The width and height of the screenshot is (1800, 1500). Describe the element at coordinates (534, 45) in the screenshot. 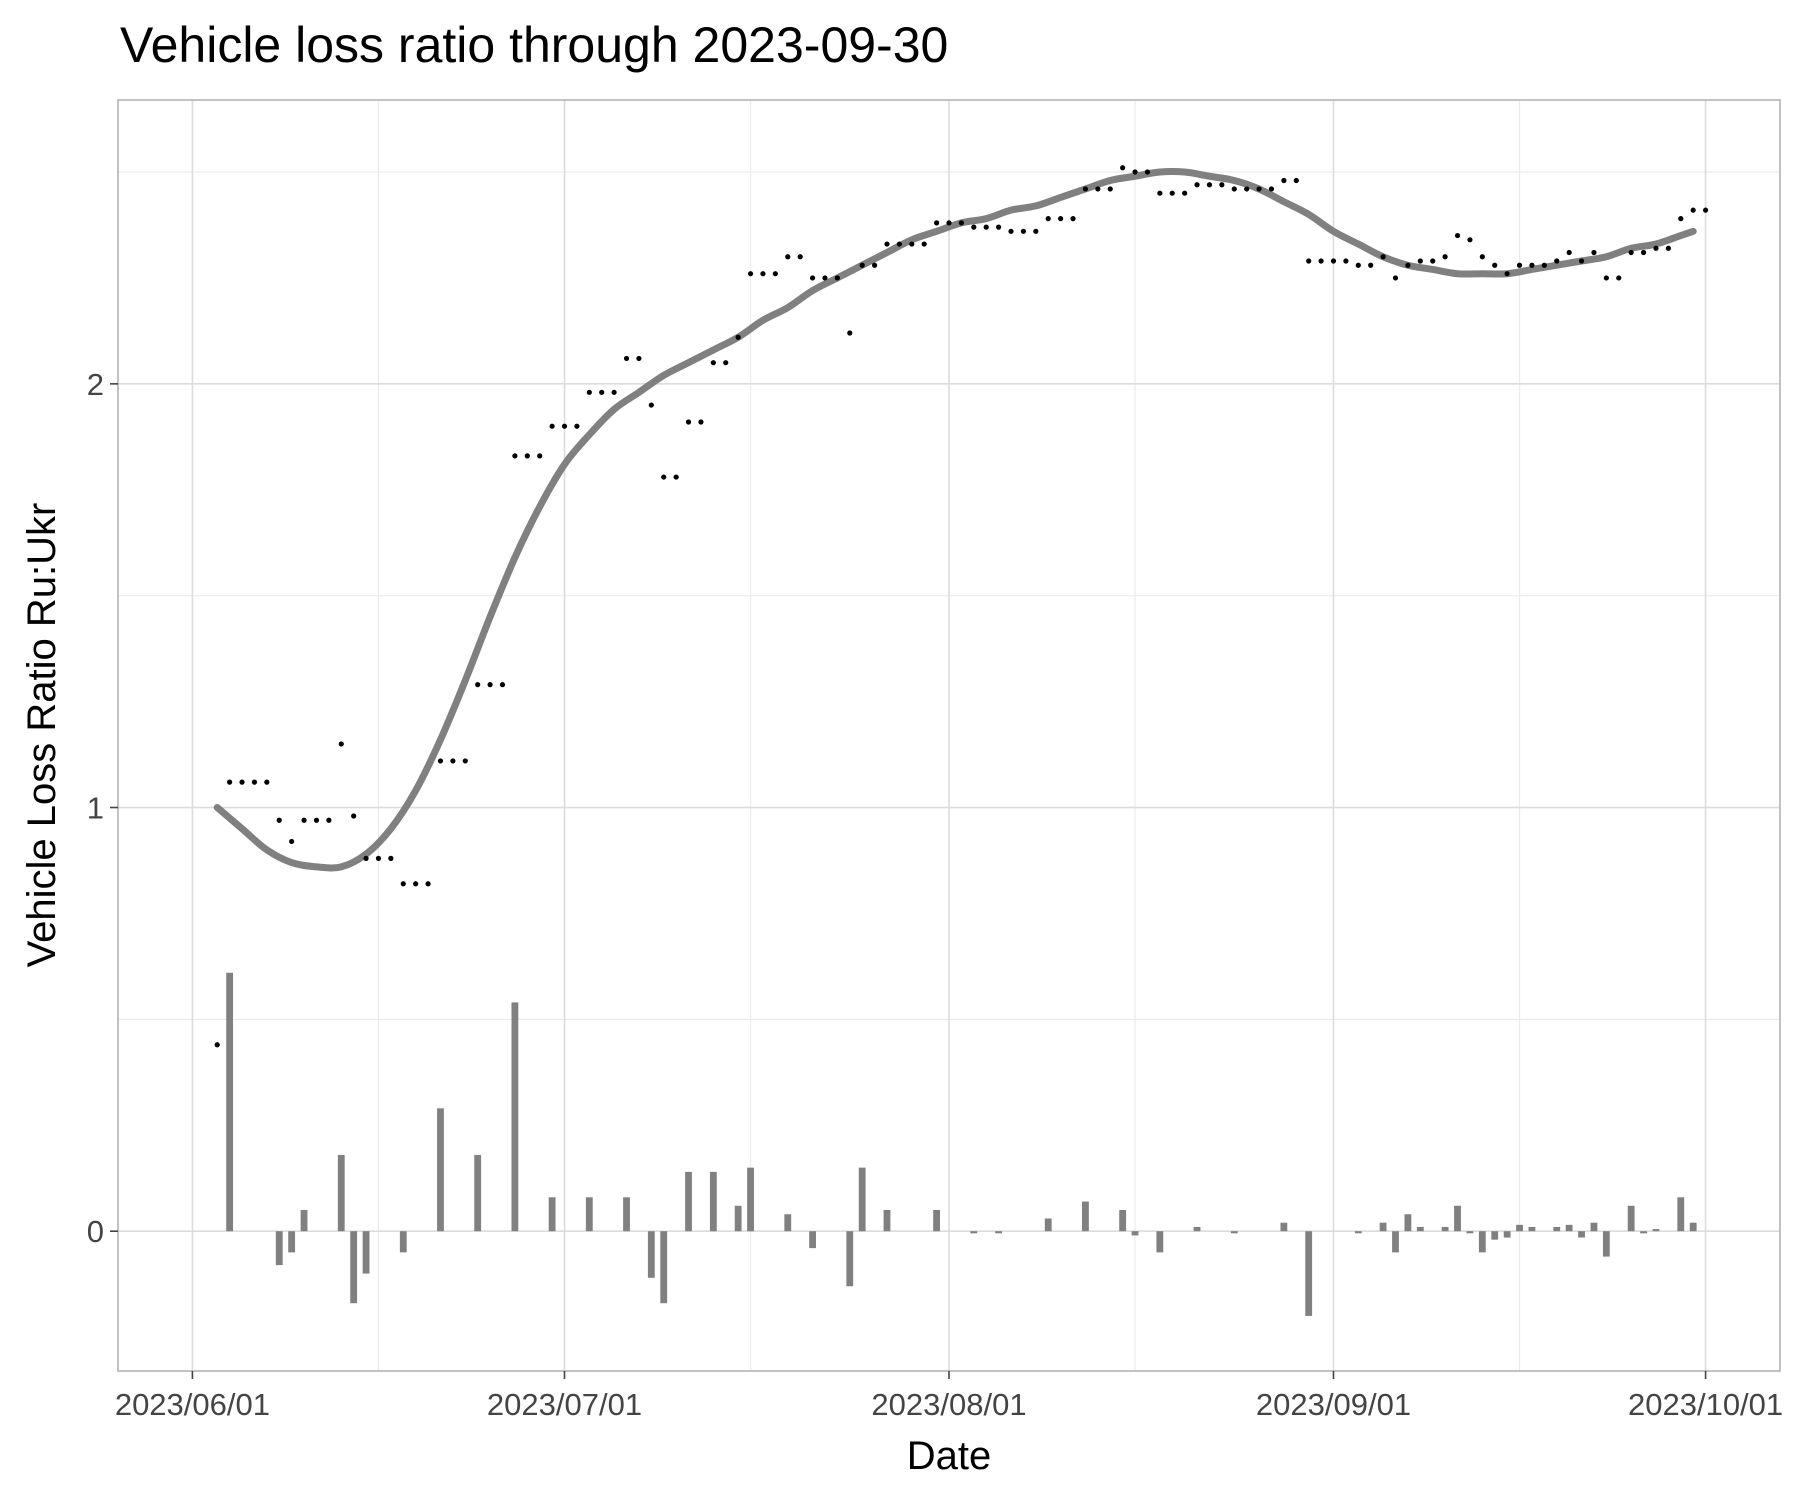

I see `chart-title: Vehicle loss ratio through 2023-09-30` at that location.